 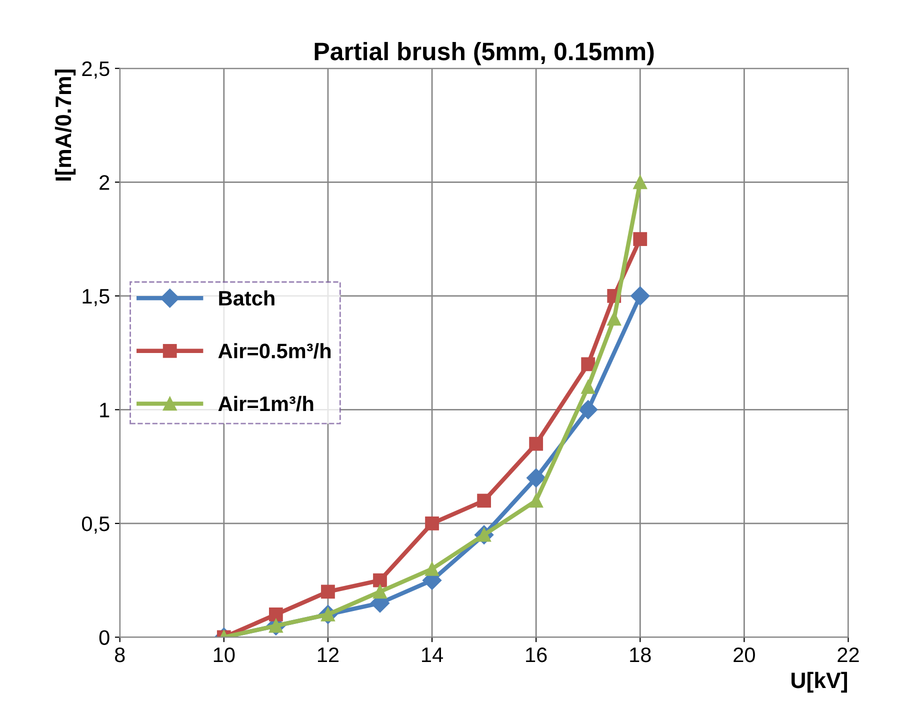 What do you see at coordinates (536, 654) in the screenshot?
I see `x-tick-label: 16` at bounding box center [536, 654].